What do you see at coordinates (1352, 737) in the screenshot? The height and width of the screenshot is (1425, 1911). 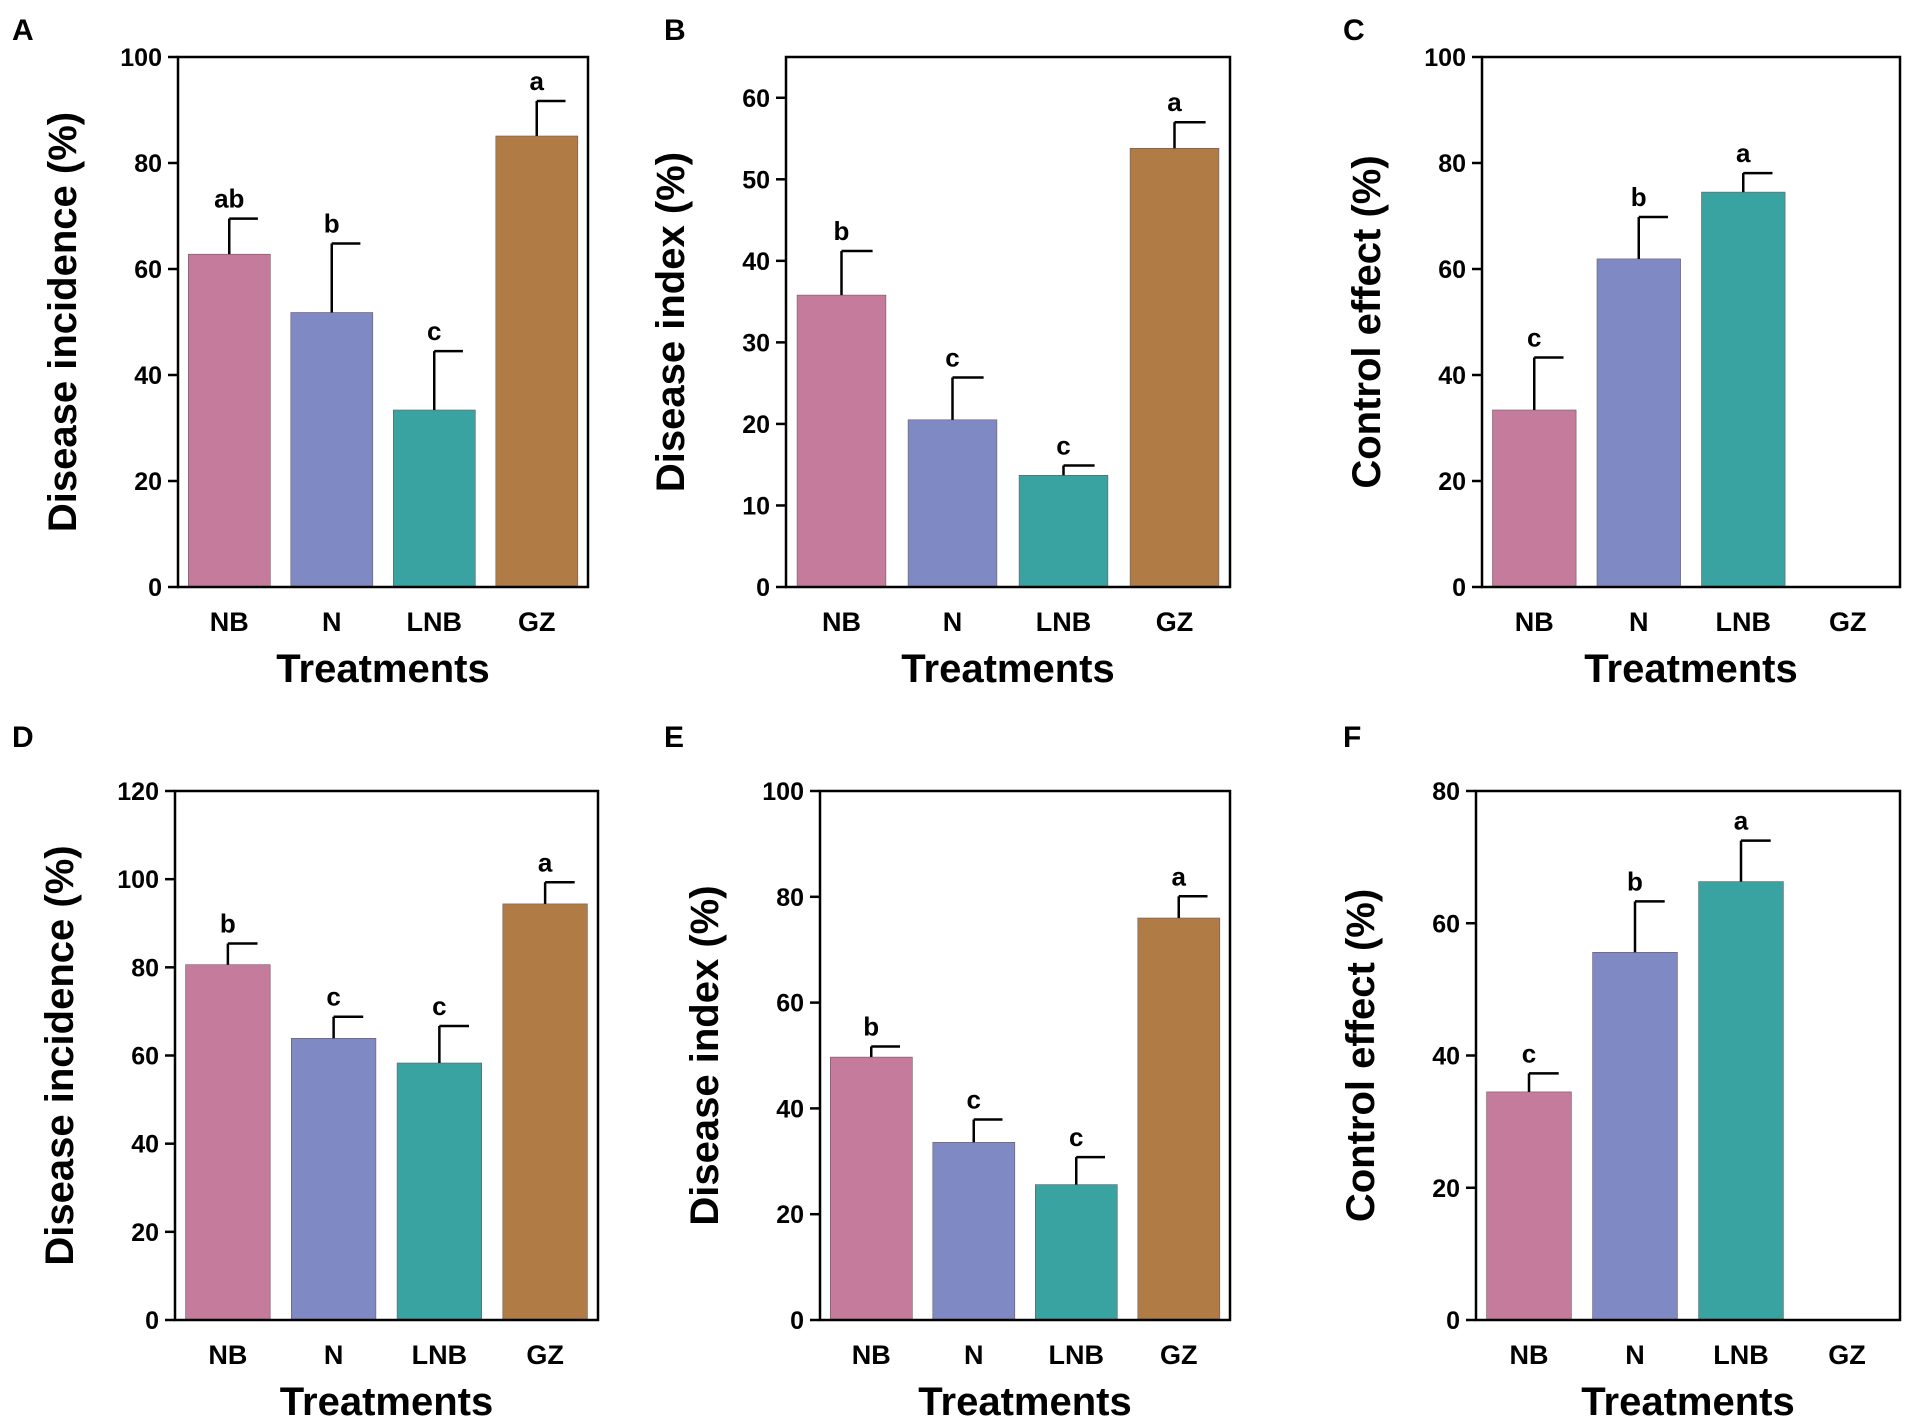 I see `panel-letter: F` at bounding box center [1352, 737].